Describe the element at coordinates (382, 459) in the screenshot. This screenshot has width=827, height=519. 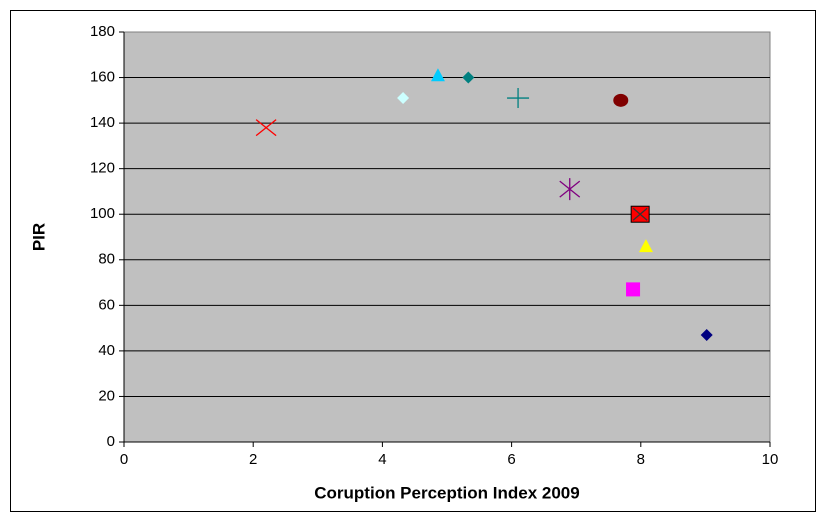
I see `x-tick-label: 4` at that location.